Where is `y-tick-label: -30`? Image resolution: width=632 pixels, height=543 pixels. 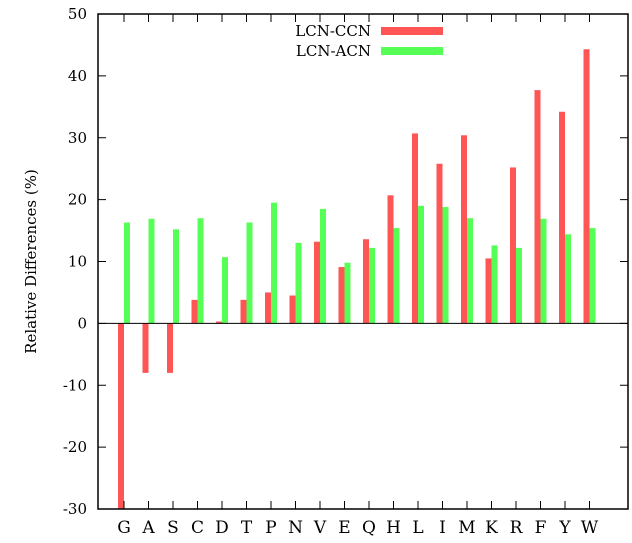
y-tick-label: -30 is located at coordinates (75, 509).